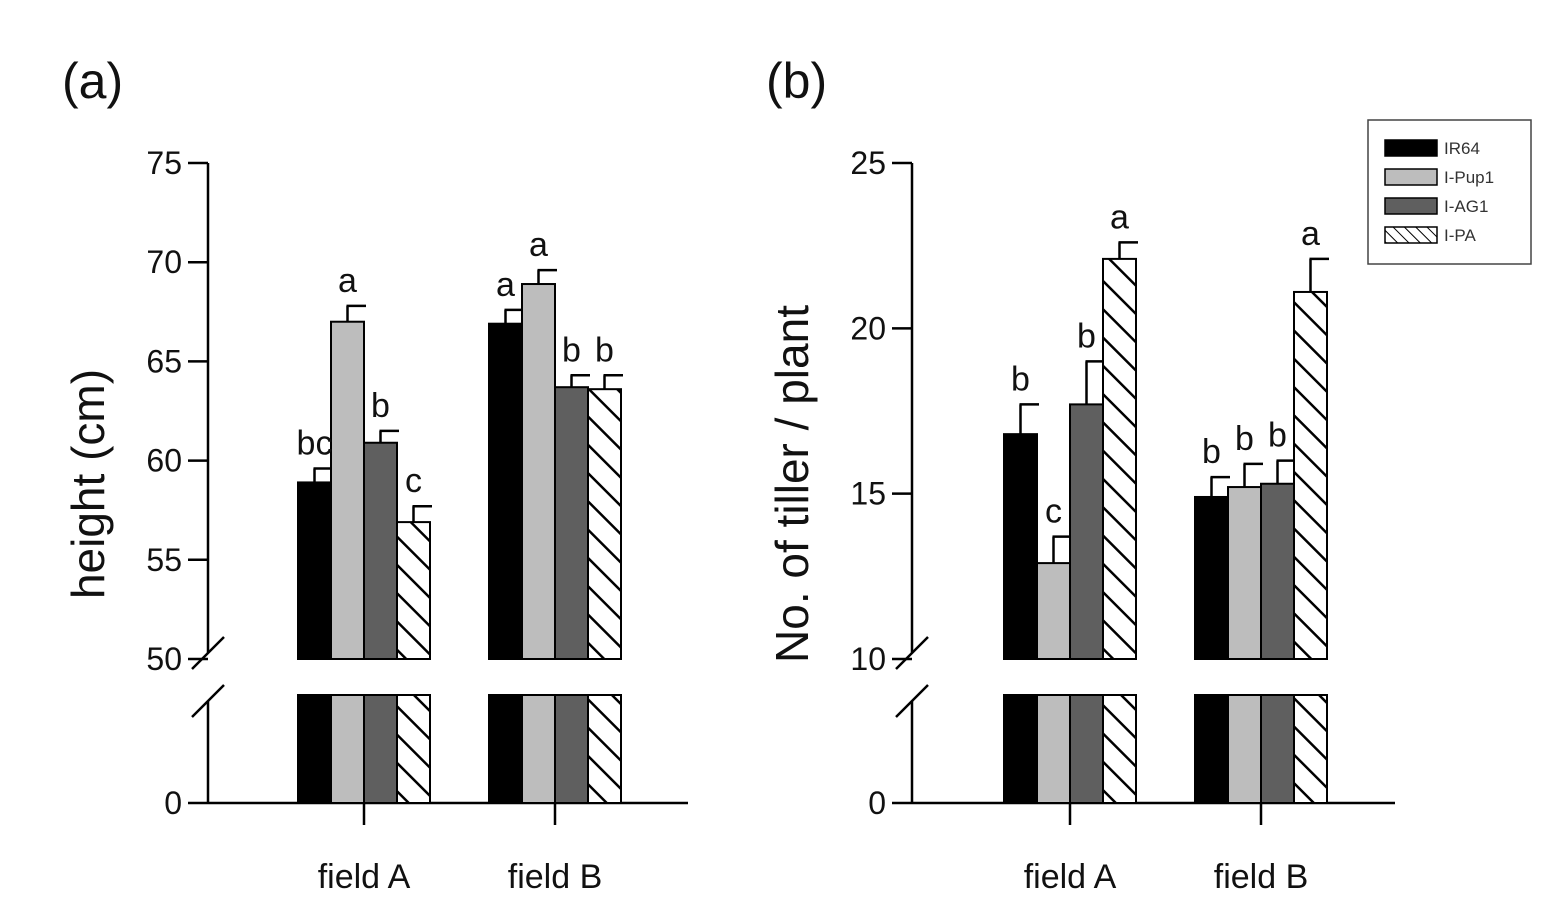 Image resolution: width=1560 pixels, height=917 pixels. What do you see at coordinates (792, 484) in the screenshot?
I see `panel-b-y-axis-label: No. of tiller / plant` at bounding box center [792, 484].